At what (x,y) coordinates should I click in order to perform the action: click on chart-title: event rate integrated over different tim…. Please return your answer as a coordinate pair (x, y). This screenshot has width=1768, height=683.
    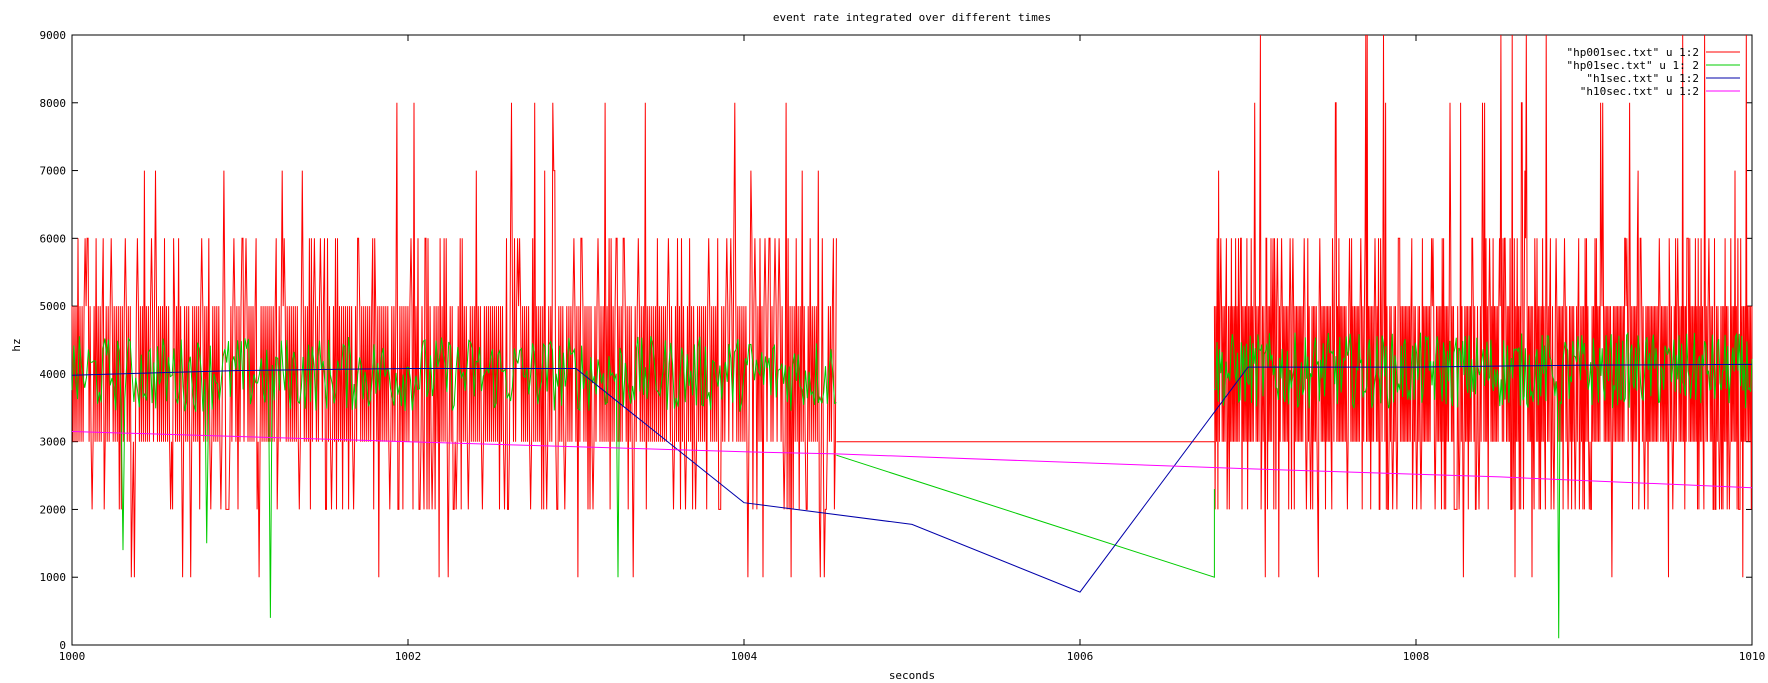
    Looking at the image, I should click on (912, 17).